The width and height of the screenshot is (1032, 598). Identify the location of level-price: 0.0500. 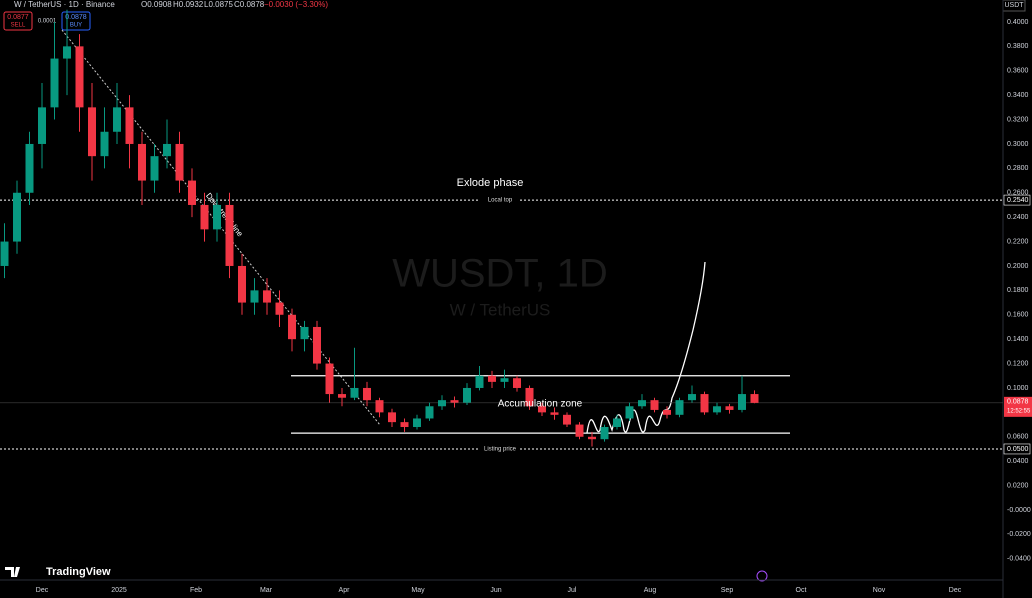
(1018, 449).